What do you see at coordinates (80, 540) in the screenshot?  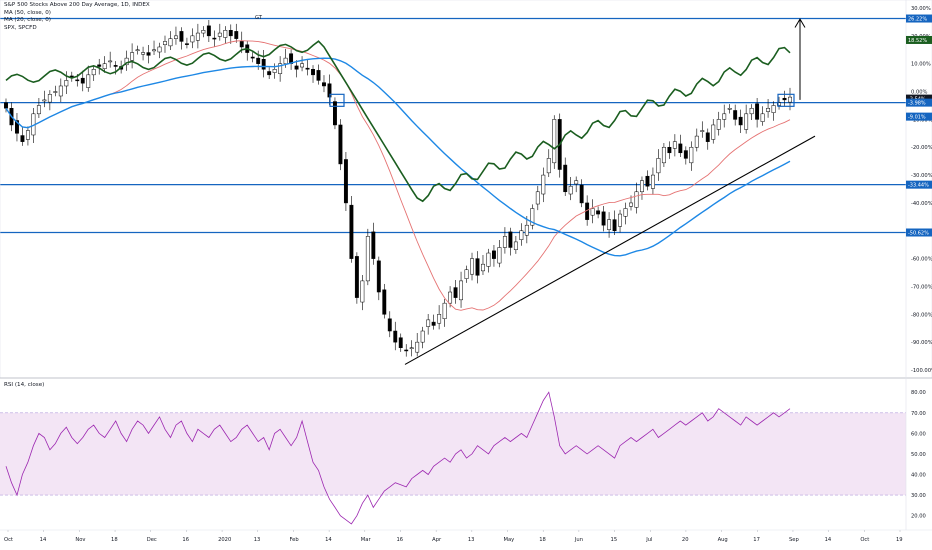 I see `x-tick-label: Nov` at bounding box center [80, 540].